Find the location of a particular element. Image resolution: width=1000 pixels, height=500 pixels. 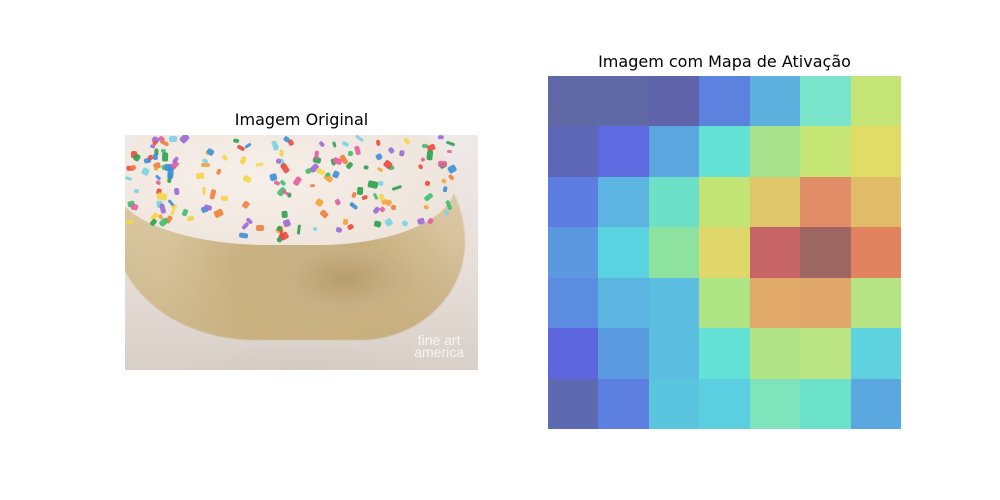

cookie-bite is located at coordinates (345, 282).